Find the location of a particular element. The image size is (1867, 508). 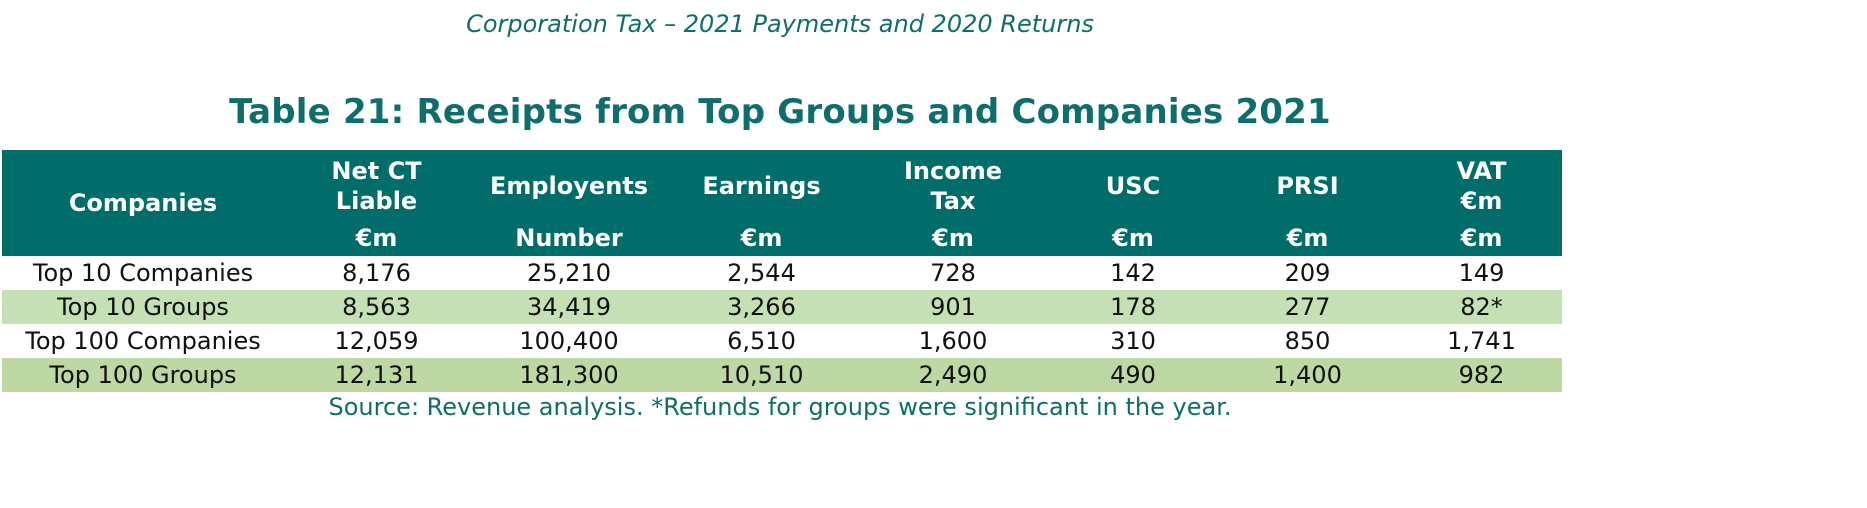

column-unit-income-tax: €m is located at coordinates (953, 239).